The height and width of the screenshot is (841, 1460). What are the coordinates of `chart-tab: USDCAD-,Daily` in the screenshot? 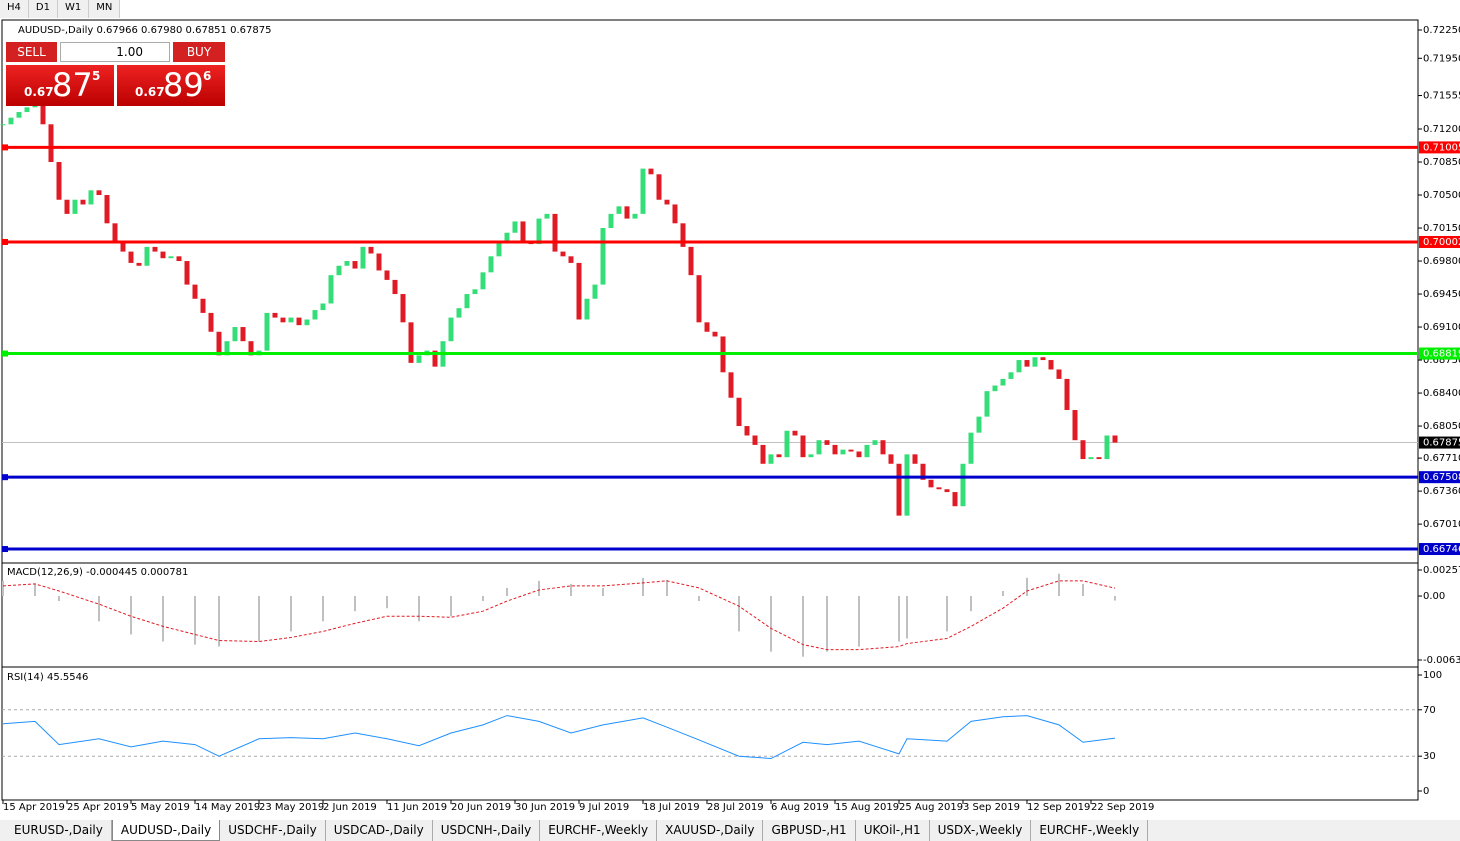 It's located at (379, 830).